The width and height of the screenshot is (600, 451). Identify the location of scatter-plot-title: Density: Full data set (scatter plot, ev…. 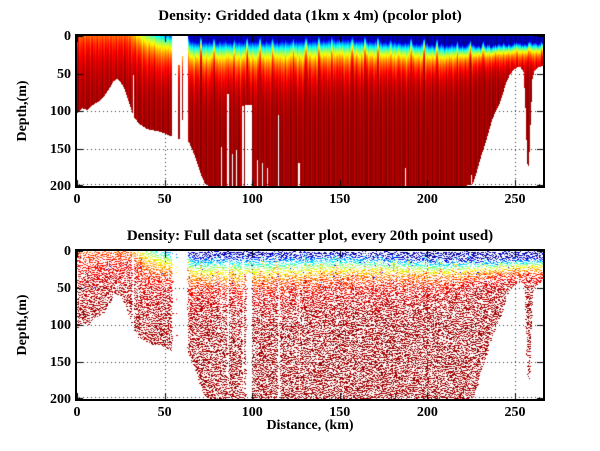
(310, 236).